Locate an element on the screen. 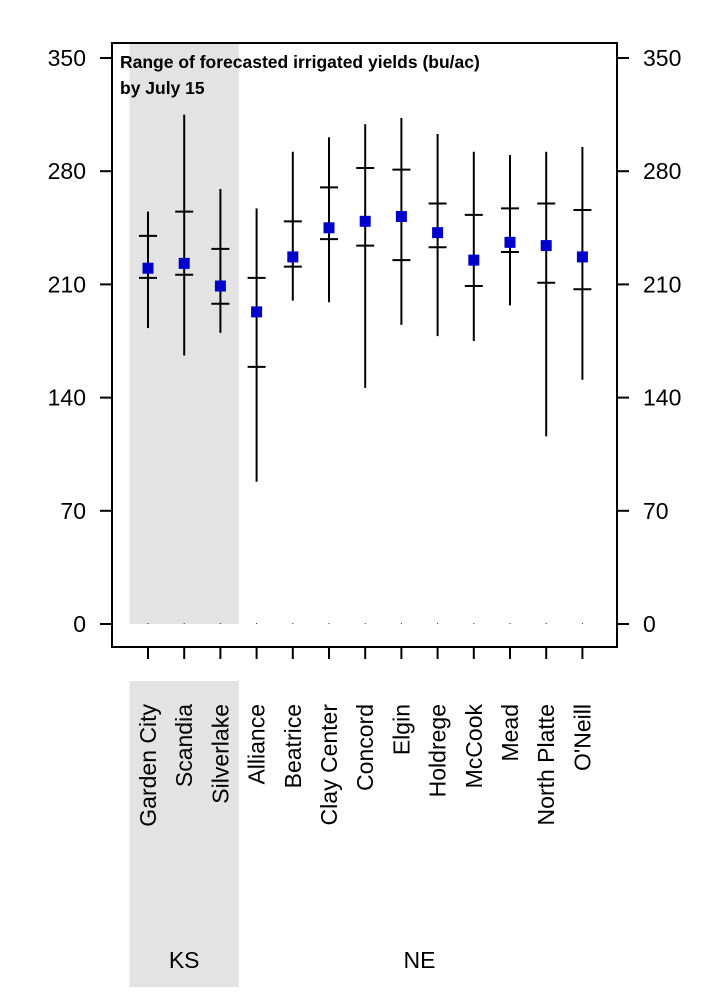  x-tick-label: Clay Center is located at coordinates (329, 765).